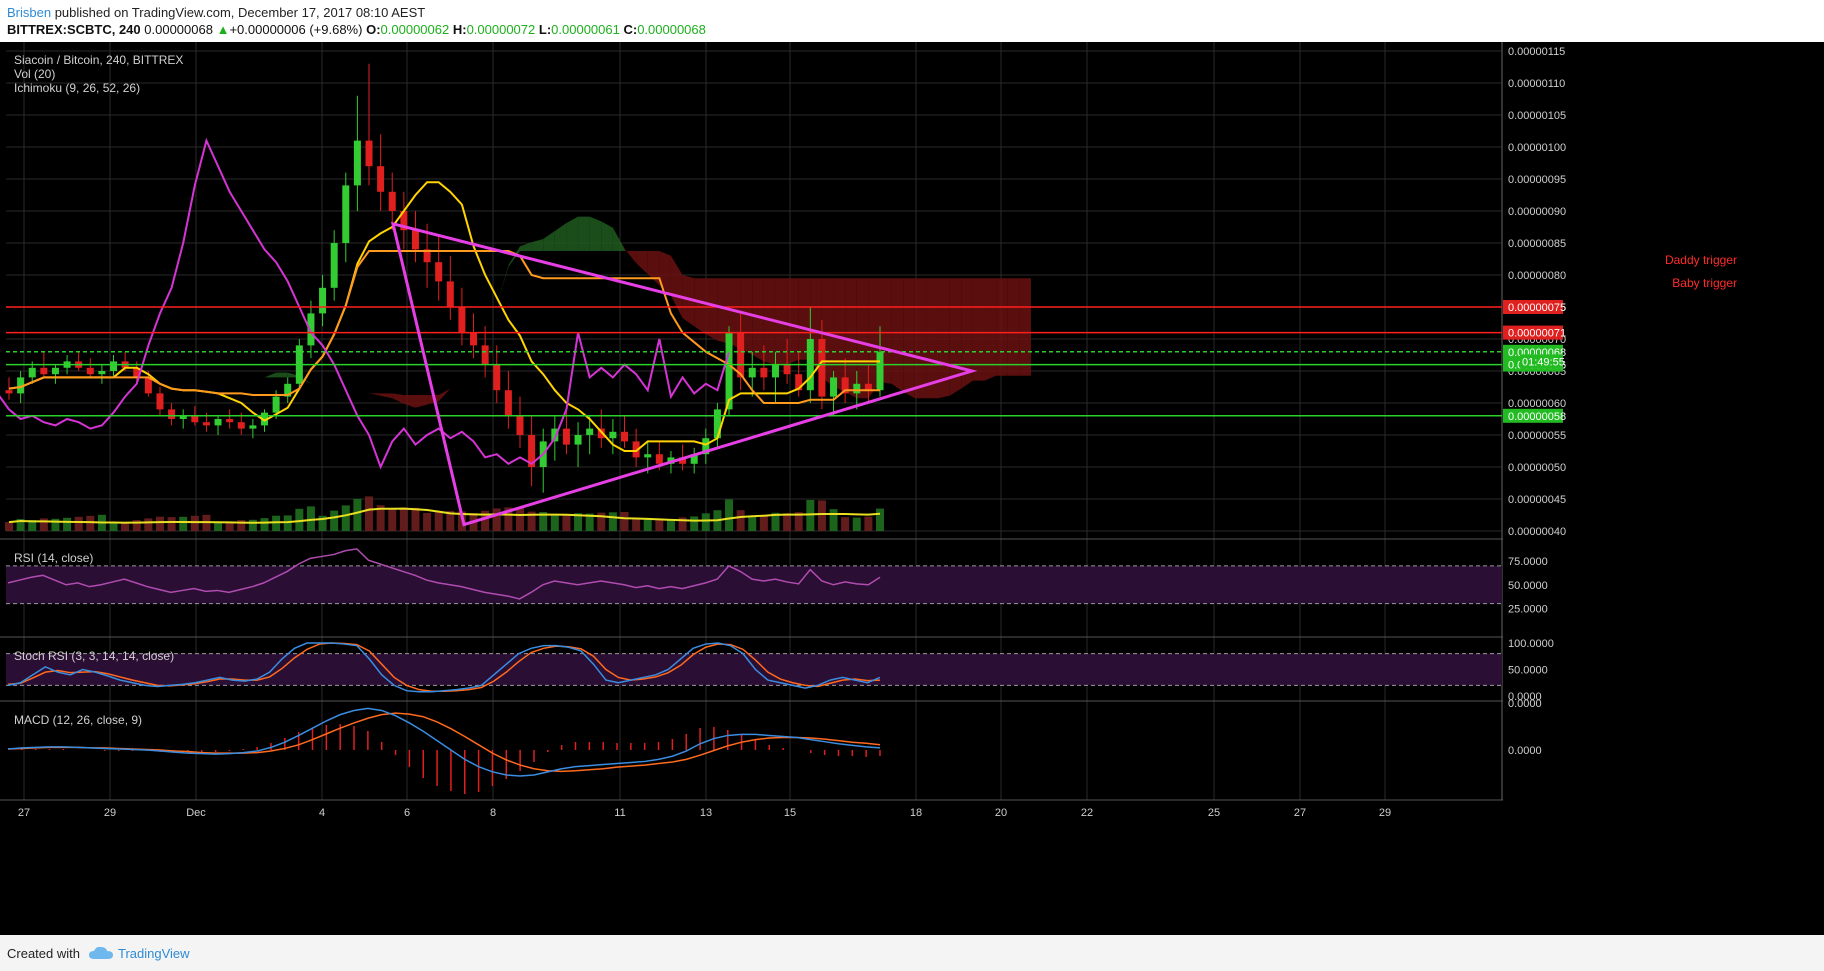 Image resolution: width=1824 pixels, height=971 pixels. What do you see at coordinates (585, 29) in the screenshot?
I see `low-value: 0.00000061` at bounding box center [585, 29].